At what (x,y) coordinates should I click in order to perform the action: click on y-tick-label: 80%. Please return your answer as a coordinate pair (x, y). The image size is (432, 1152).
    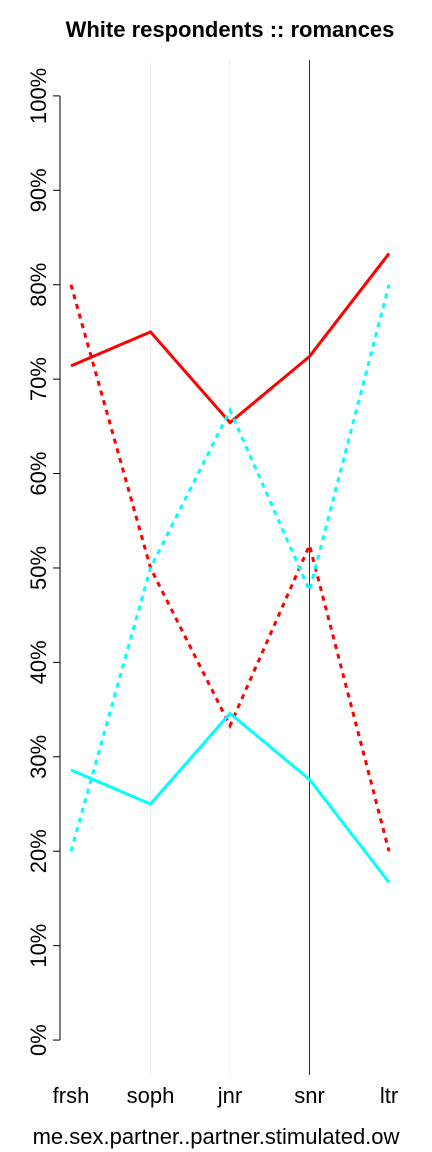
    Looking at the image, I should click on (38, 285).